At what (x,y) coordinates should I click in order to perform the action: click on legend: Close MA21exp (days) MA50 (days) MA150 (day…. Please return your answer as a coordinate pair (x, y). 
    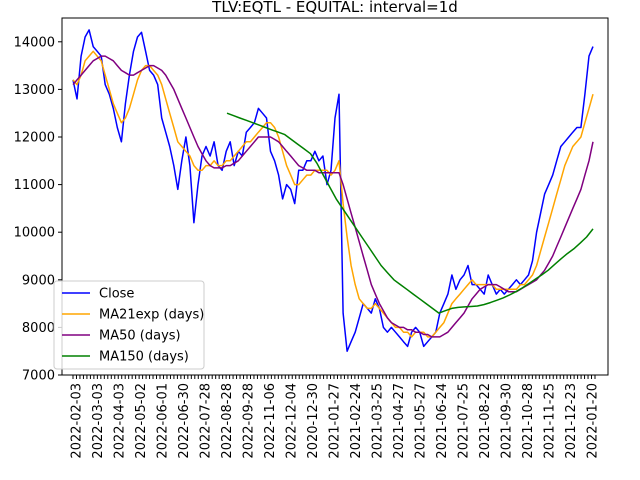
    Looking at the image, I should click on (129, 325).